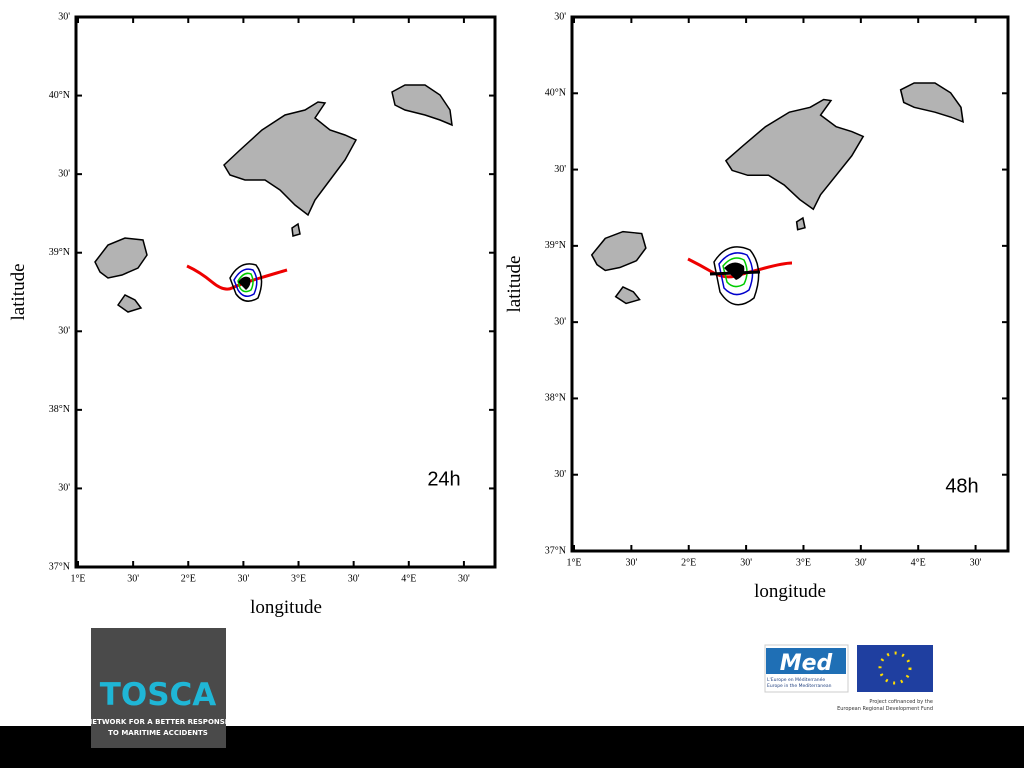 This screenshot has width=1024, height=768. Describe the element at coordinates (158, 695) in the screenshot. I see `logo-name: TOSCA` at that location.